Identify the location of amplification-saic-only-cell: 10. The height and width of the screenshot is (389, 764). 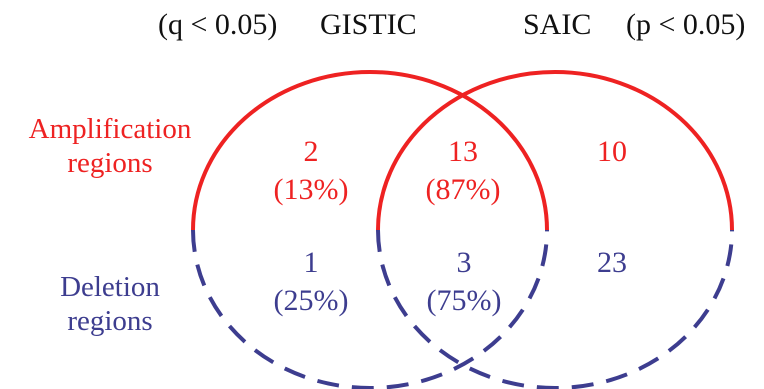
(612, 152).